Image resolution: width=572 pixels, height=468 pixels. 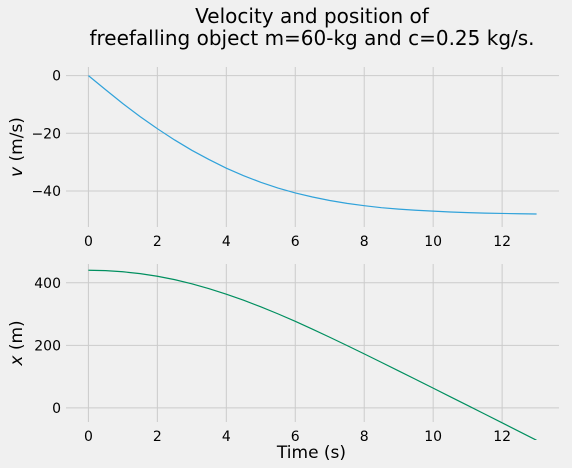 I want to click on velocity-xtick-label: 8, so click(x=364, y=242).